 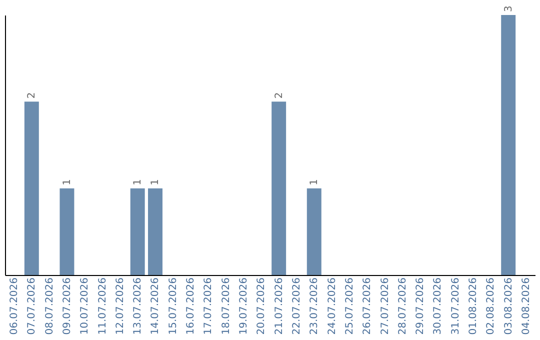 I want to click on x-tick-label: 02.08.2026, so click(x=491, y=306).